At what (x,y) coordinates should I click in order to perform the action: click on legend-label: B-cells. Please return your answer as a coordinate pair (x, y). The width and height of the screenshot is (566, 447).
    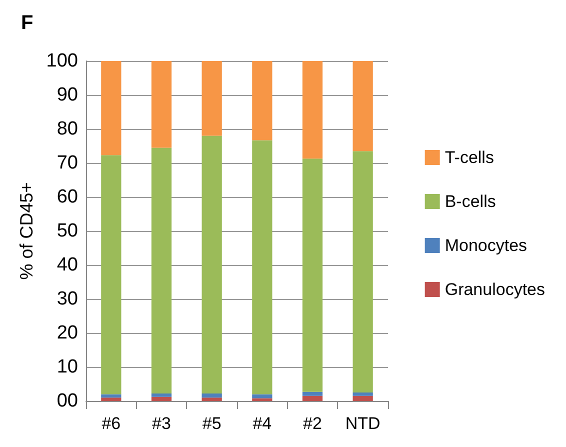
    Looking at the image, I should click on (470, 201).